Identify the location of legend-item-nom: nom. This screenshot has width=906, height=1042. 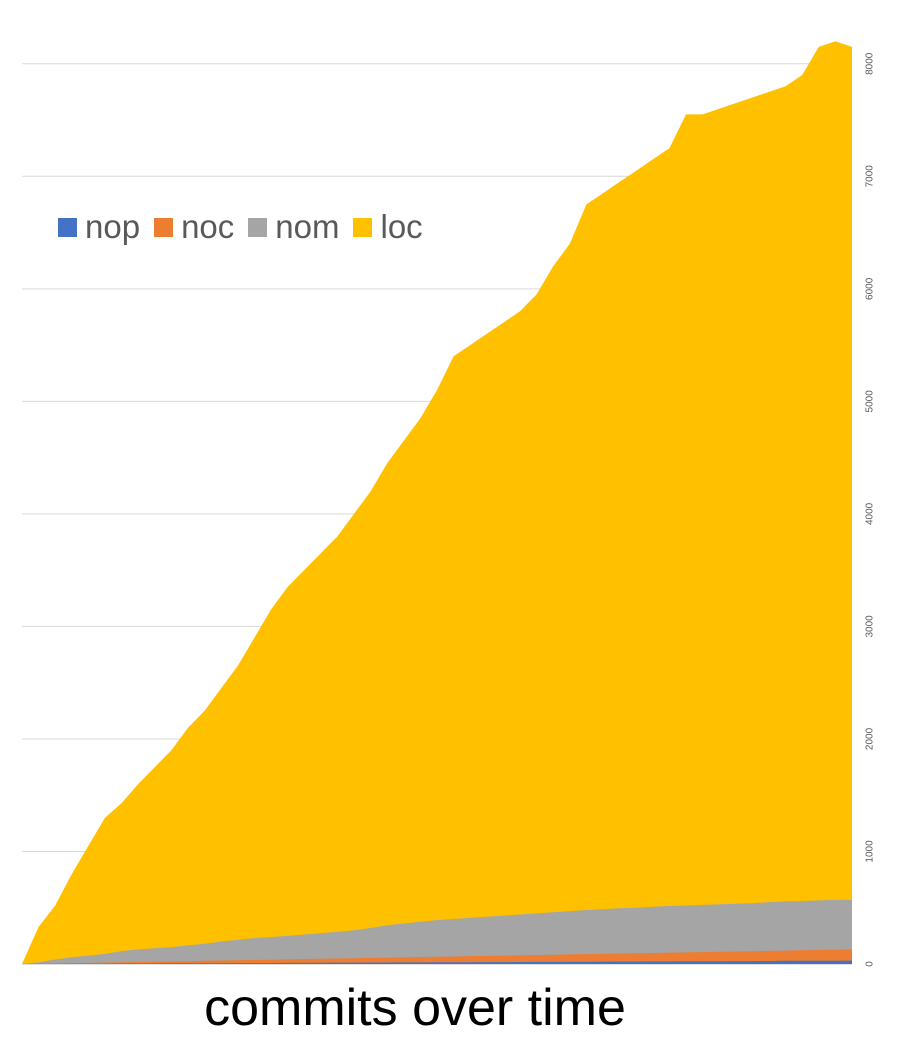
(293, 227).